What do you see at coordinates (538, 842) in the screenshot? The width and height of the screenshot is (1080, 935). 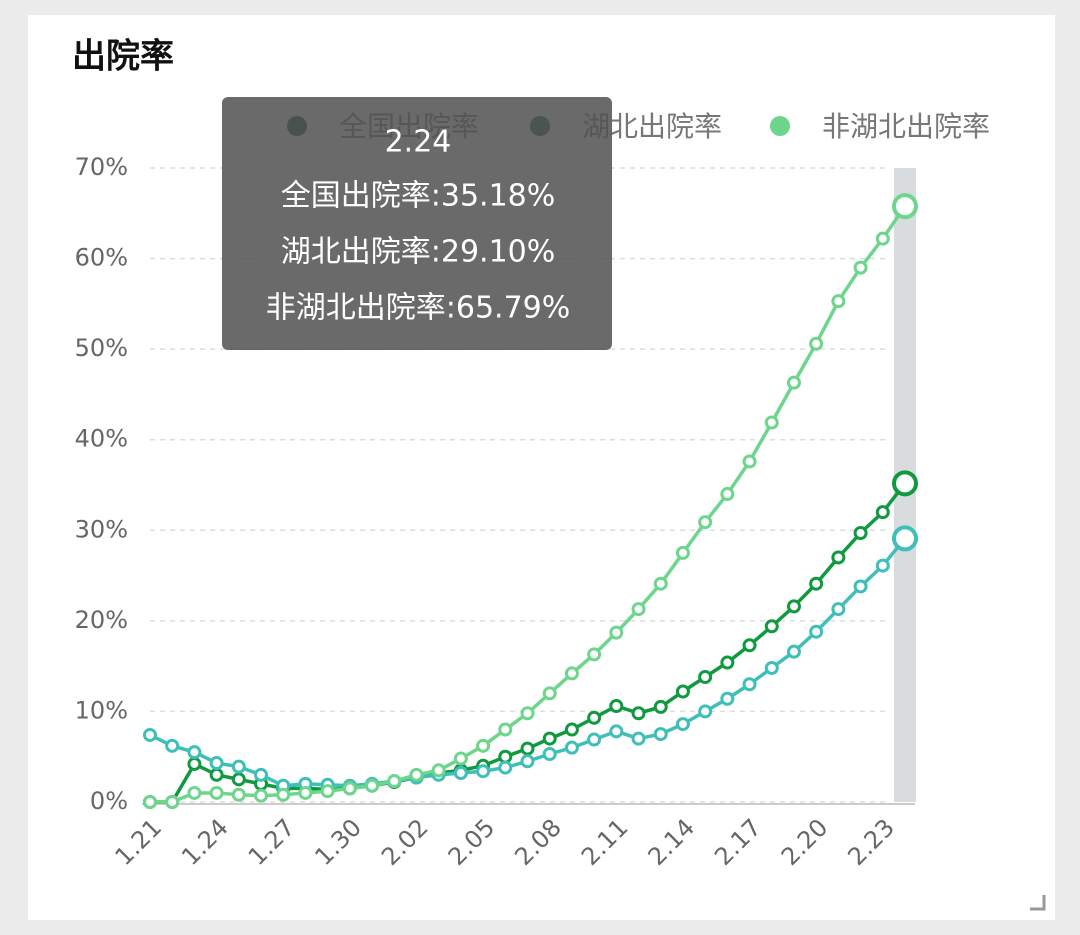 I see `x-tick-label: 2.08` at bounding box center [538, 842].